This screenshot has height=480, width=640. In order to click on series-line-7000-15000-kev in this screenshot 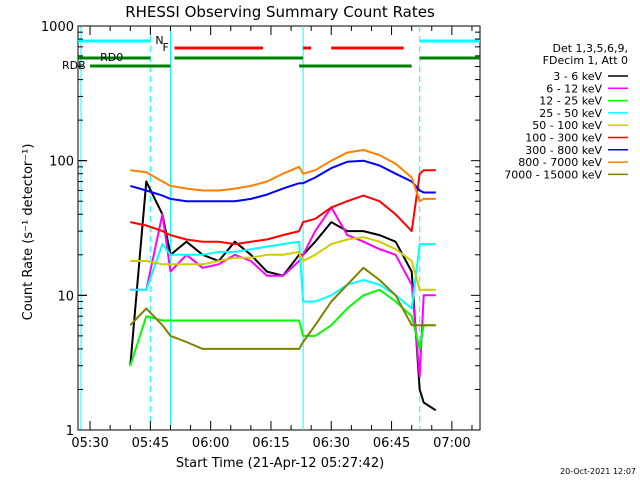, I will do `click(282, 308)`.